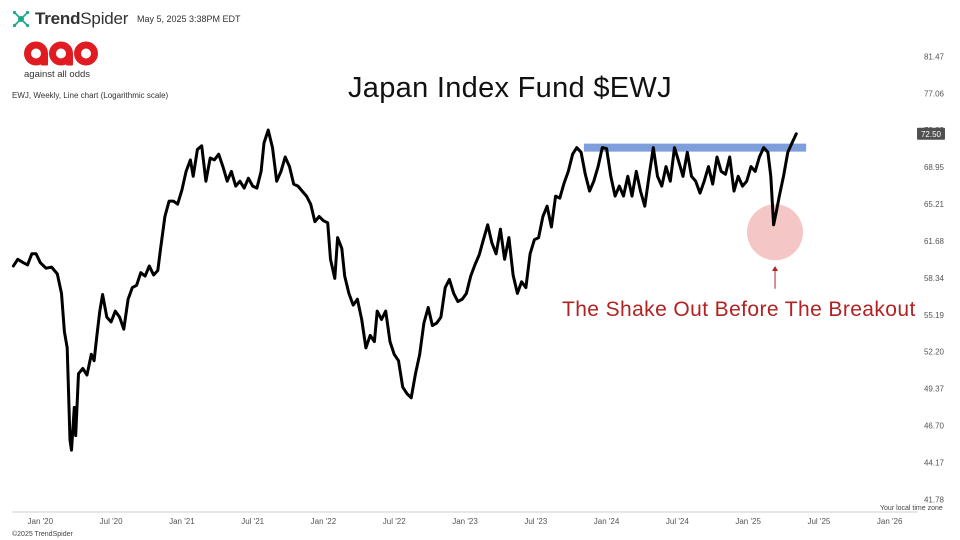 This screenshot has width=960, height=540. Describe the element at coordinates (934, 93) in the screenshot. I see `y-tick-label: 77.06` at that location.